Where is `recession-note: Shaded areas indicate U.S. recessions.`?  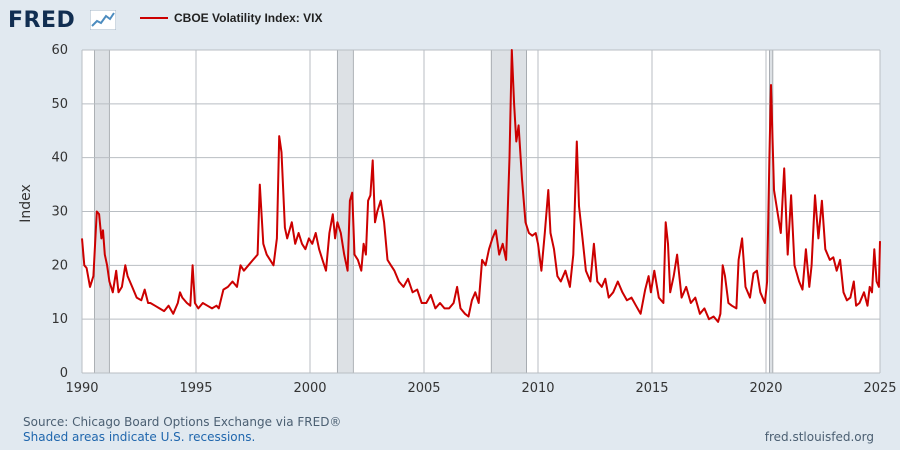 recession-note: Shaded areas indicate U.S. recessions. is located at coordinates (139, 437).